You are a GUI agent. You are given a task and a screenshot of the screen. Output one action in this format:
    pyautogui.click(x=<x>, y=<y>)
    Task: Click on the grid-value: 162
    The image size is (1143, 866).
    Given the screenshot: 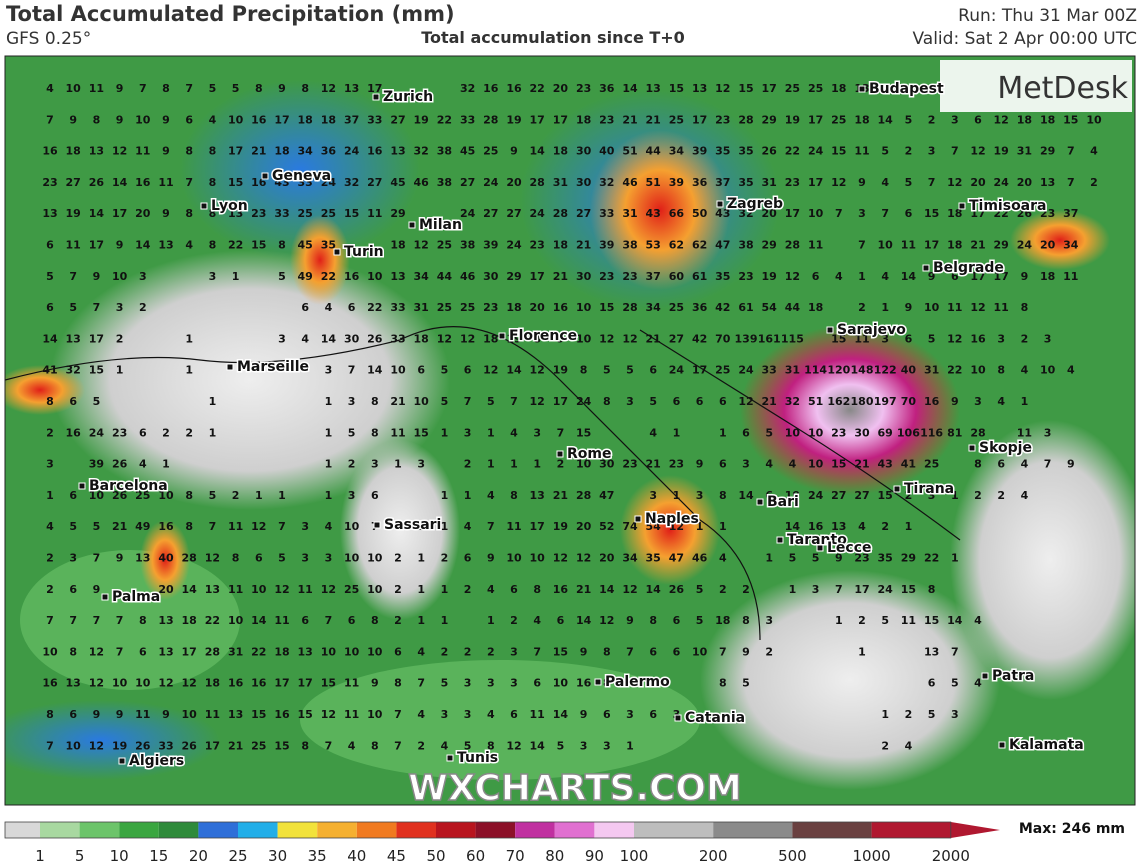 What is the action you would take?
    pyautogui.click(x=838, y=401)
    